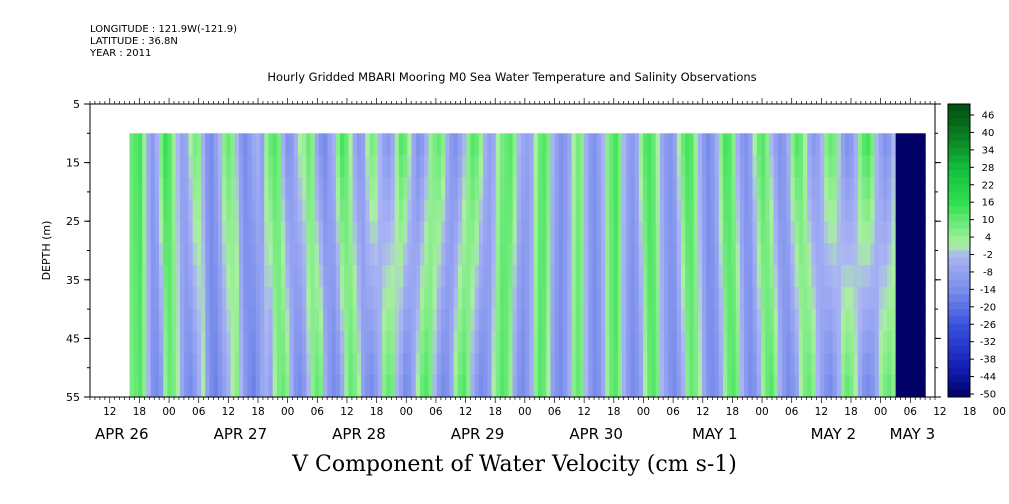  I want to click on colorbar-tick-label: 4, so click(988, 238).